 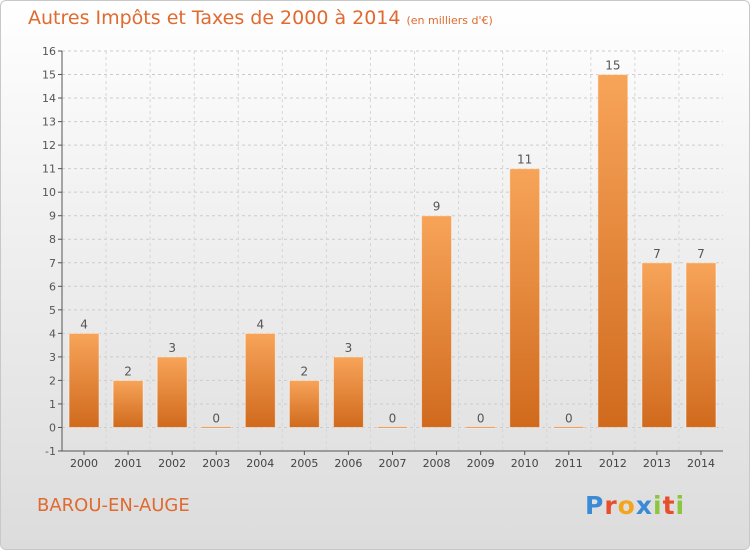 I want to click on logo-letter: r, so click(x=611, y=505).